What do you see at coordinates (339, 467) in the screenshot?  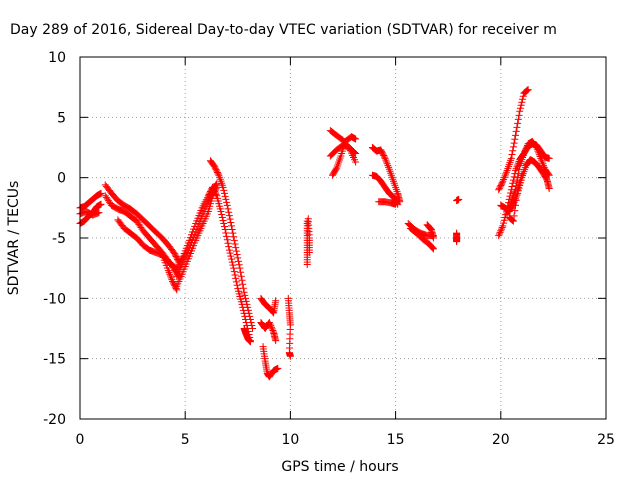 I see `x-axis-label: GPS time / hours` at bounding box center [339, 467].